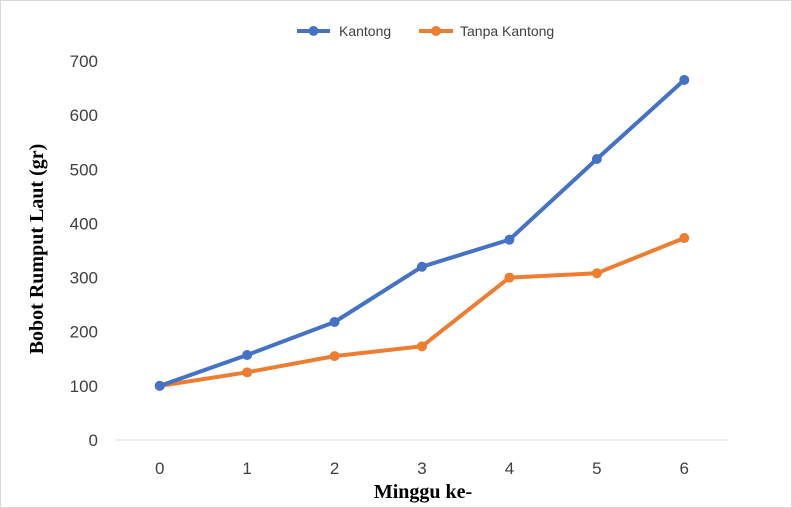 The image size is (792, 508). I want to click on x-tick-label: 6, so click(684, 468).